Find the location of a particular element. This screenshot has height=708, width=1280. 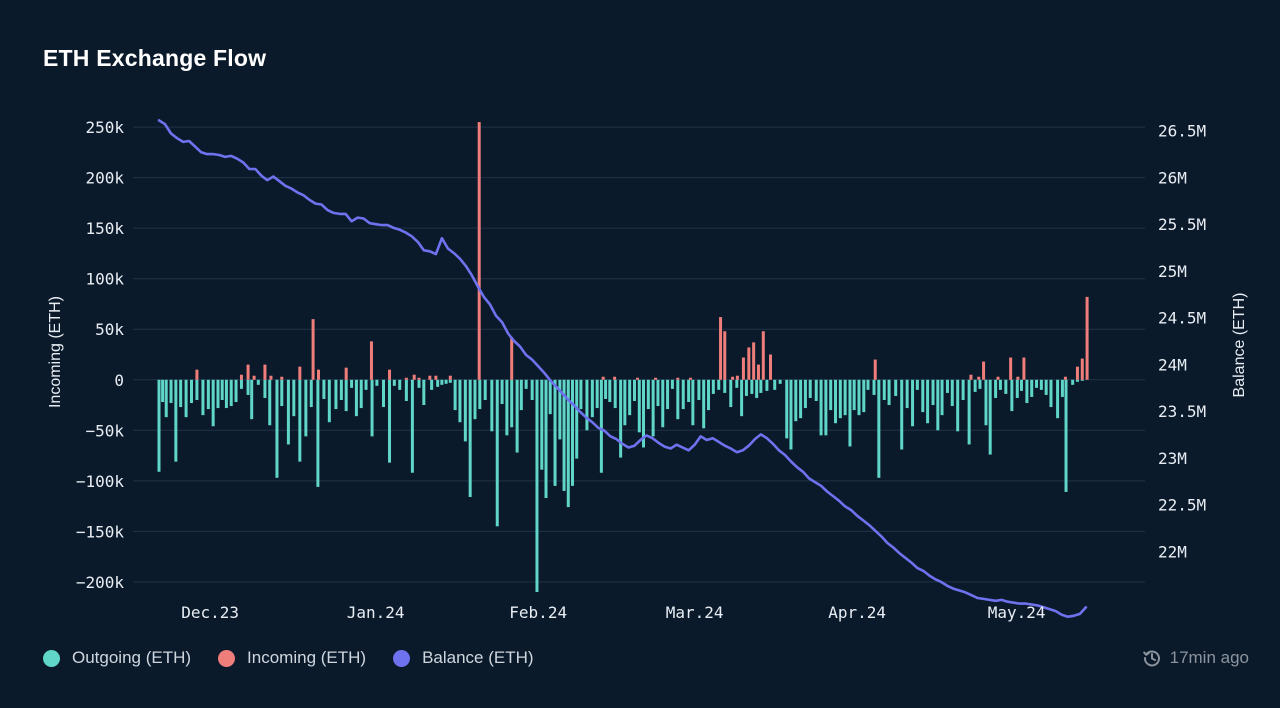

legend-outgoing: Outgoing (ETH) is located at coordinates (117, 658).